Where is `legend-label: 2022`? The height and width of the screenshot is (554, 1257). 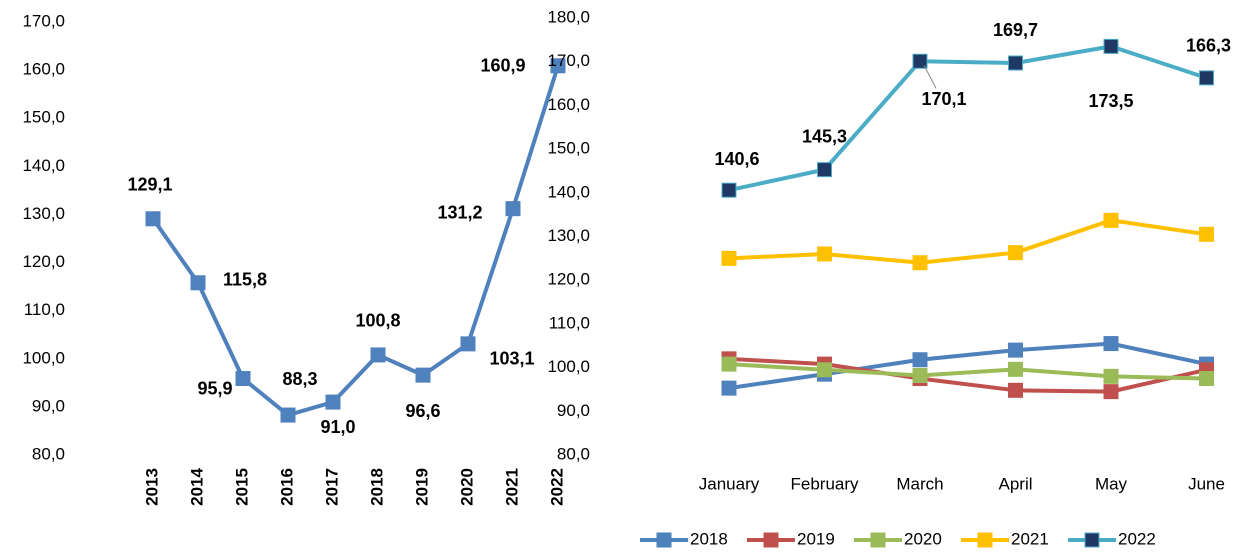
legend-label: 2022 is located at coordinates (1137, 538).